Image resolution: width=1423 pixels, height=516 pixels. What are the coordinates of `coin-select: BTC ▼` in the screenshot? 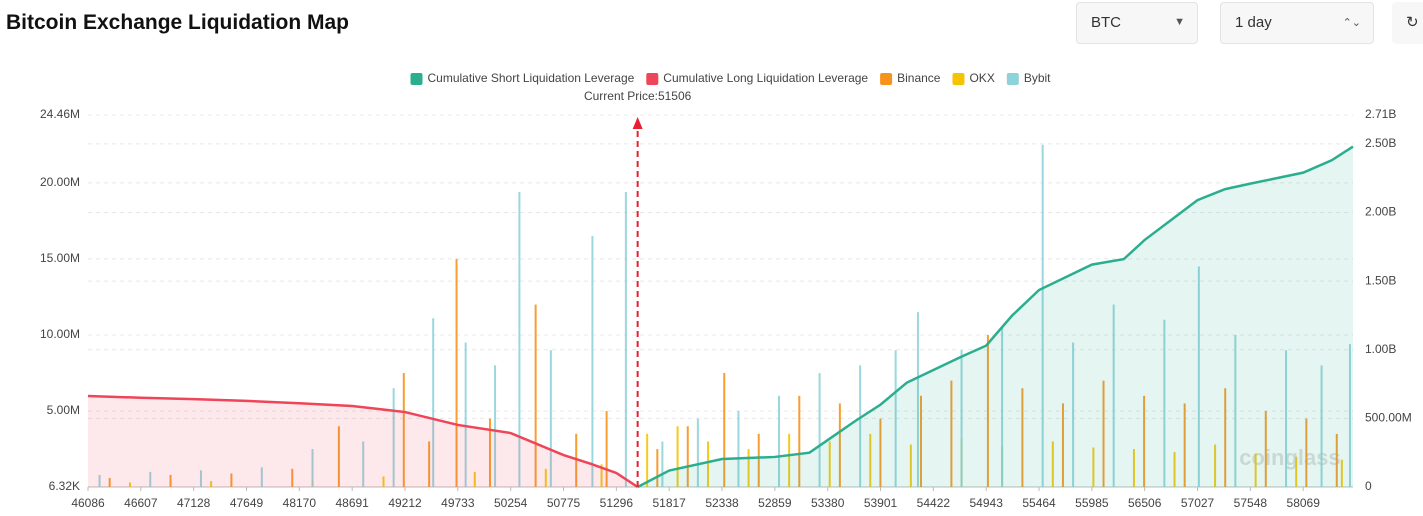 It's located at (1137, 23).